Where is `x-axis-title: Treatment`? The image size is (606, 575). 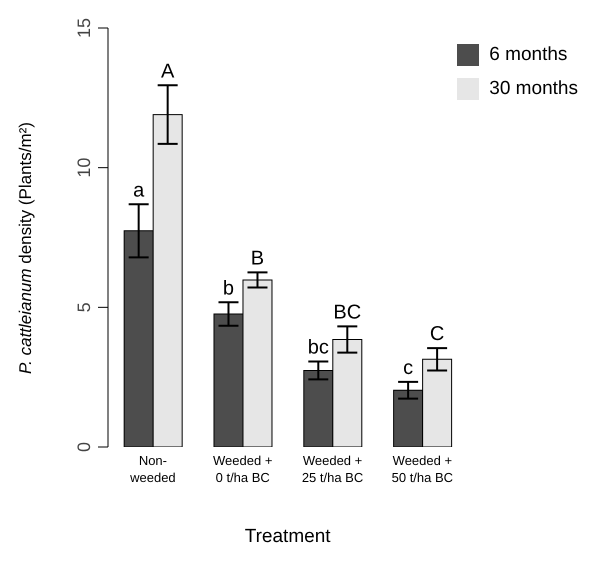
x-axis-title: Treatment is located at coordinates (288, 536).